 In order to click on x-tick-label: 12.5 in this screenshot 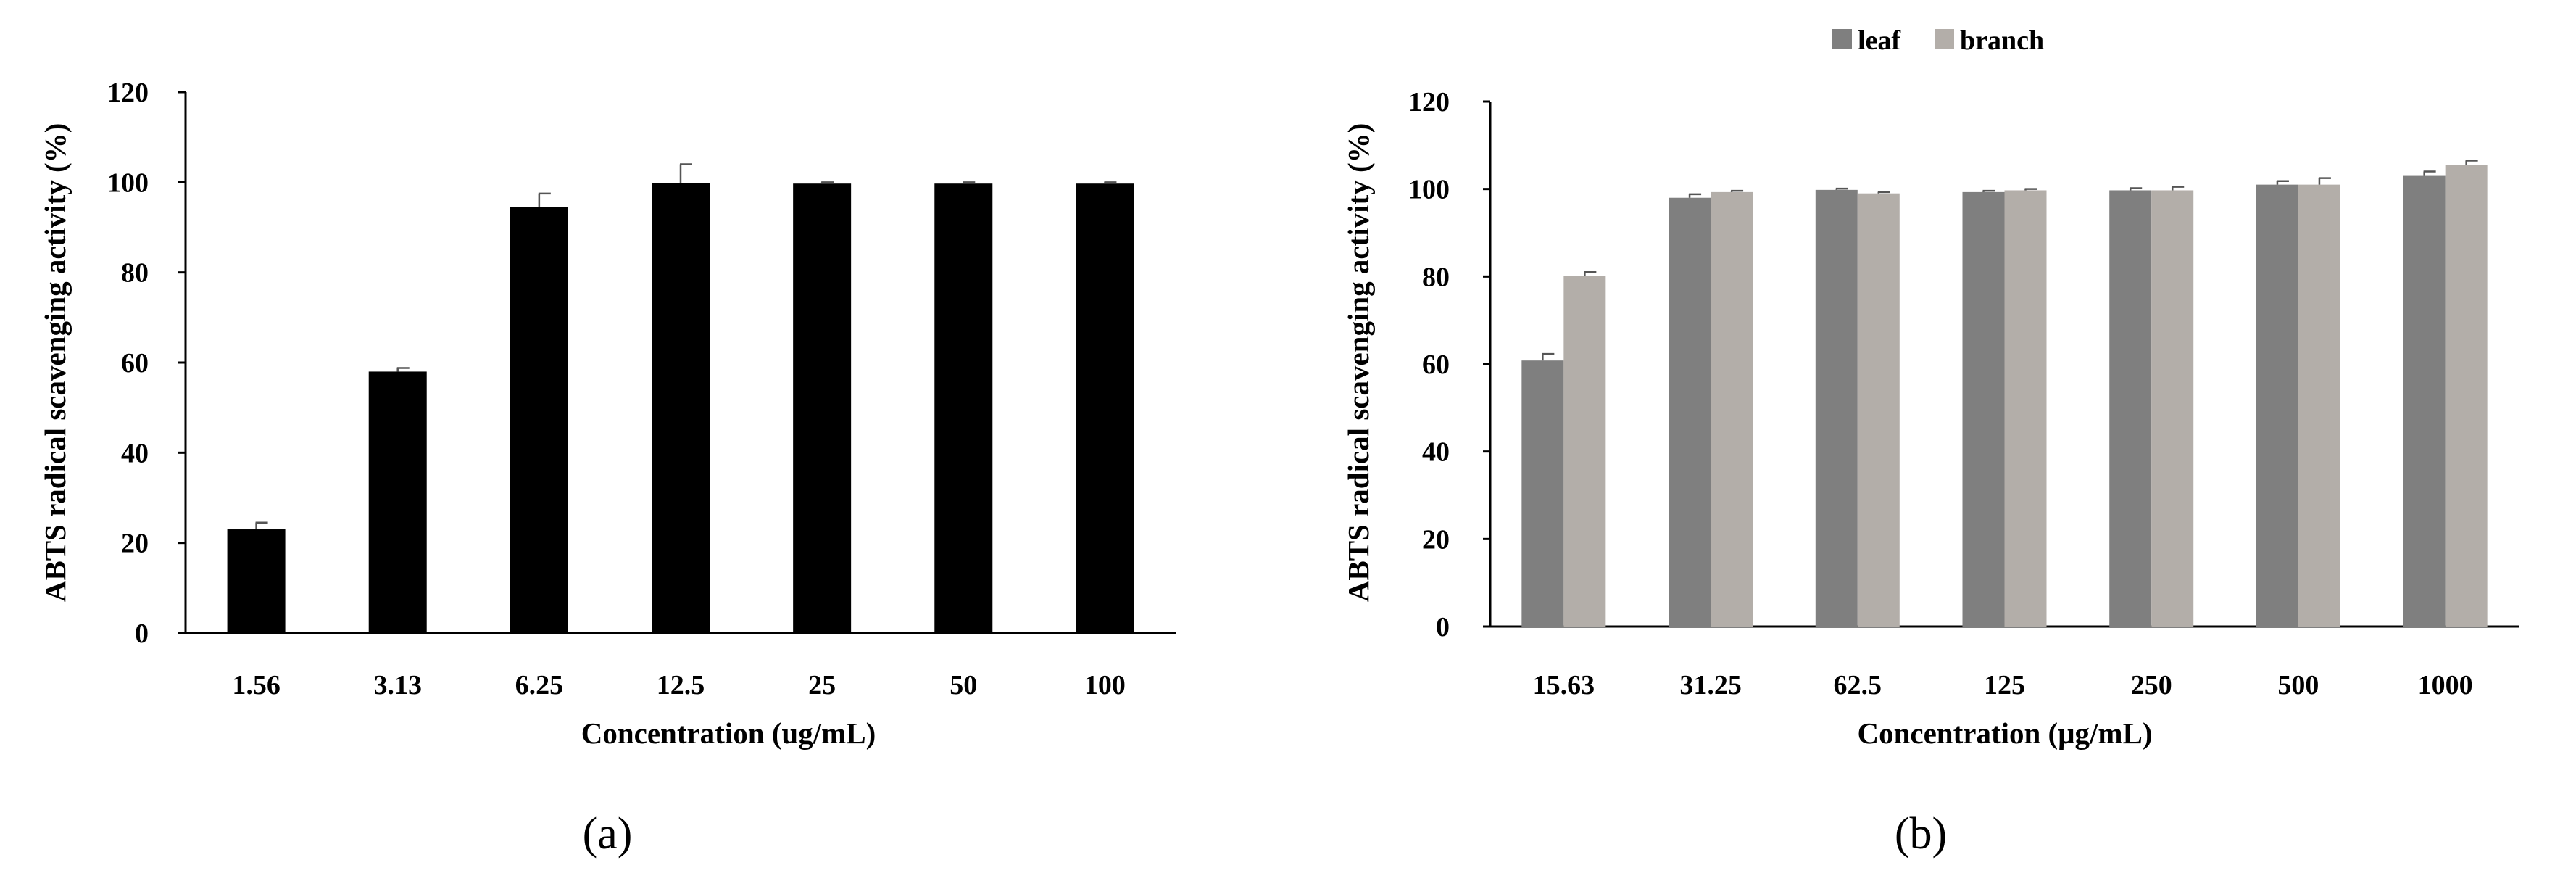, I will do `click(681, 685)`.